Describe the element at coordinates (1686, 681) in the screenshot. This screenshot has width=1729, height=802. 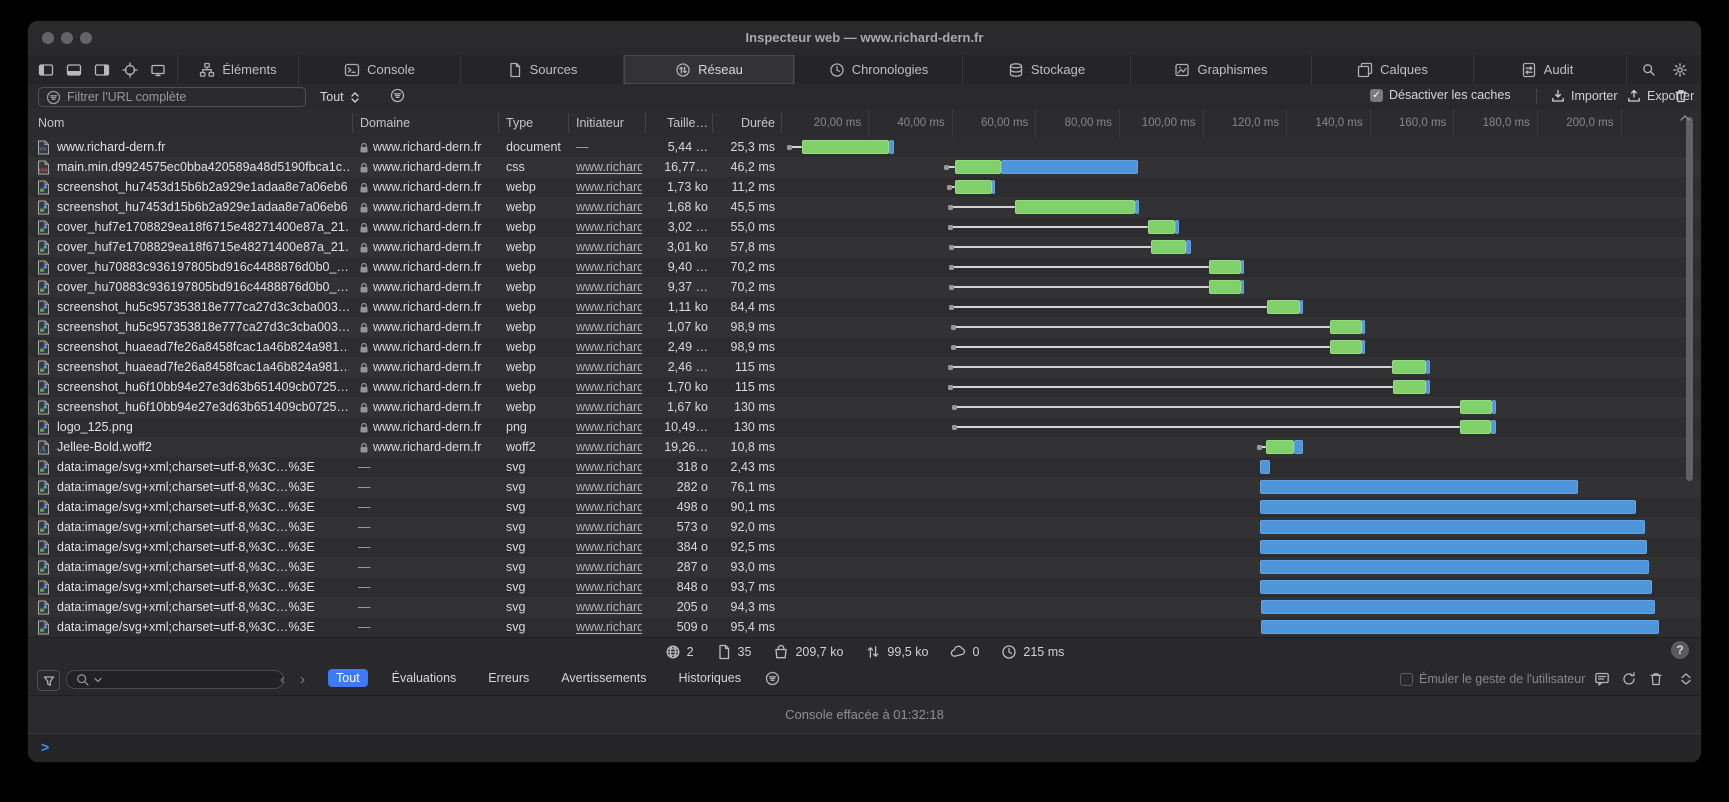
I see `expand-console-button` at that location.